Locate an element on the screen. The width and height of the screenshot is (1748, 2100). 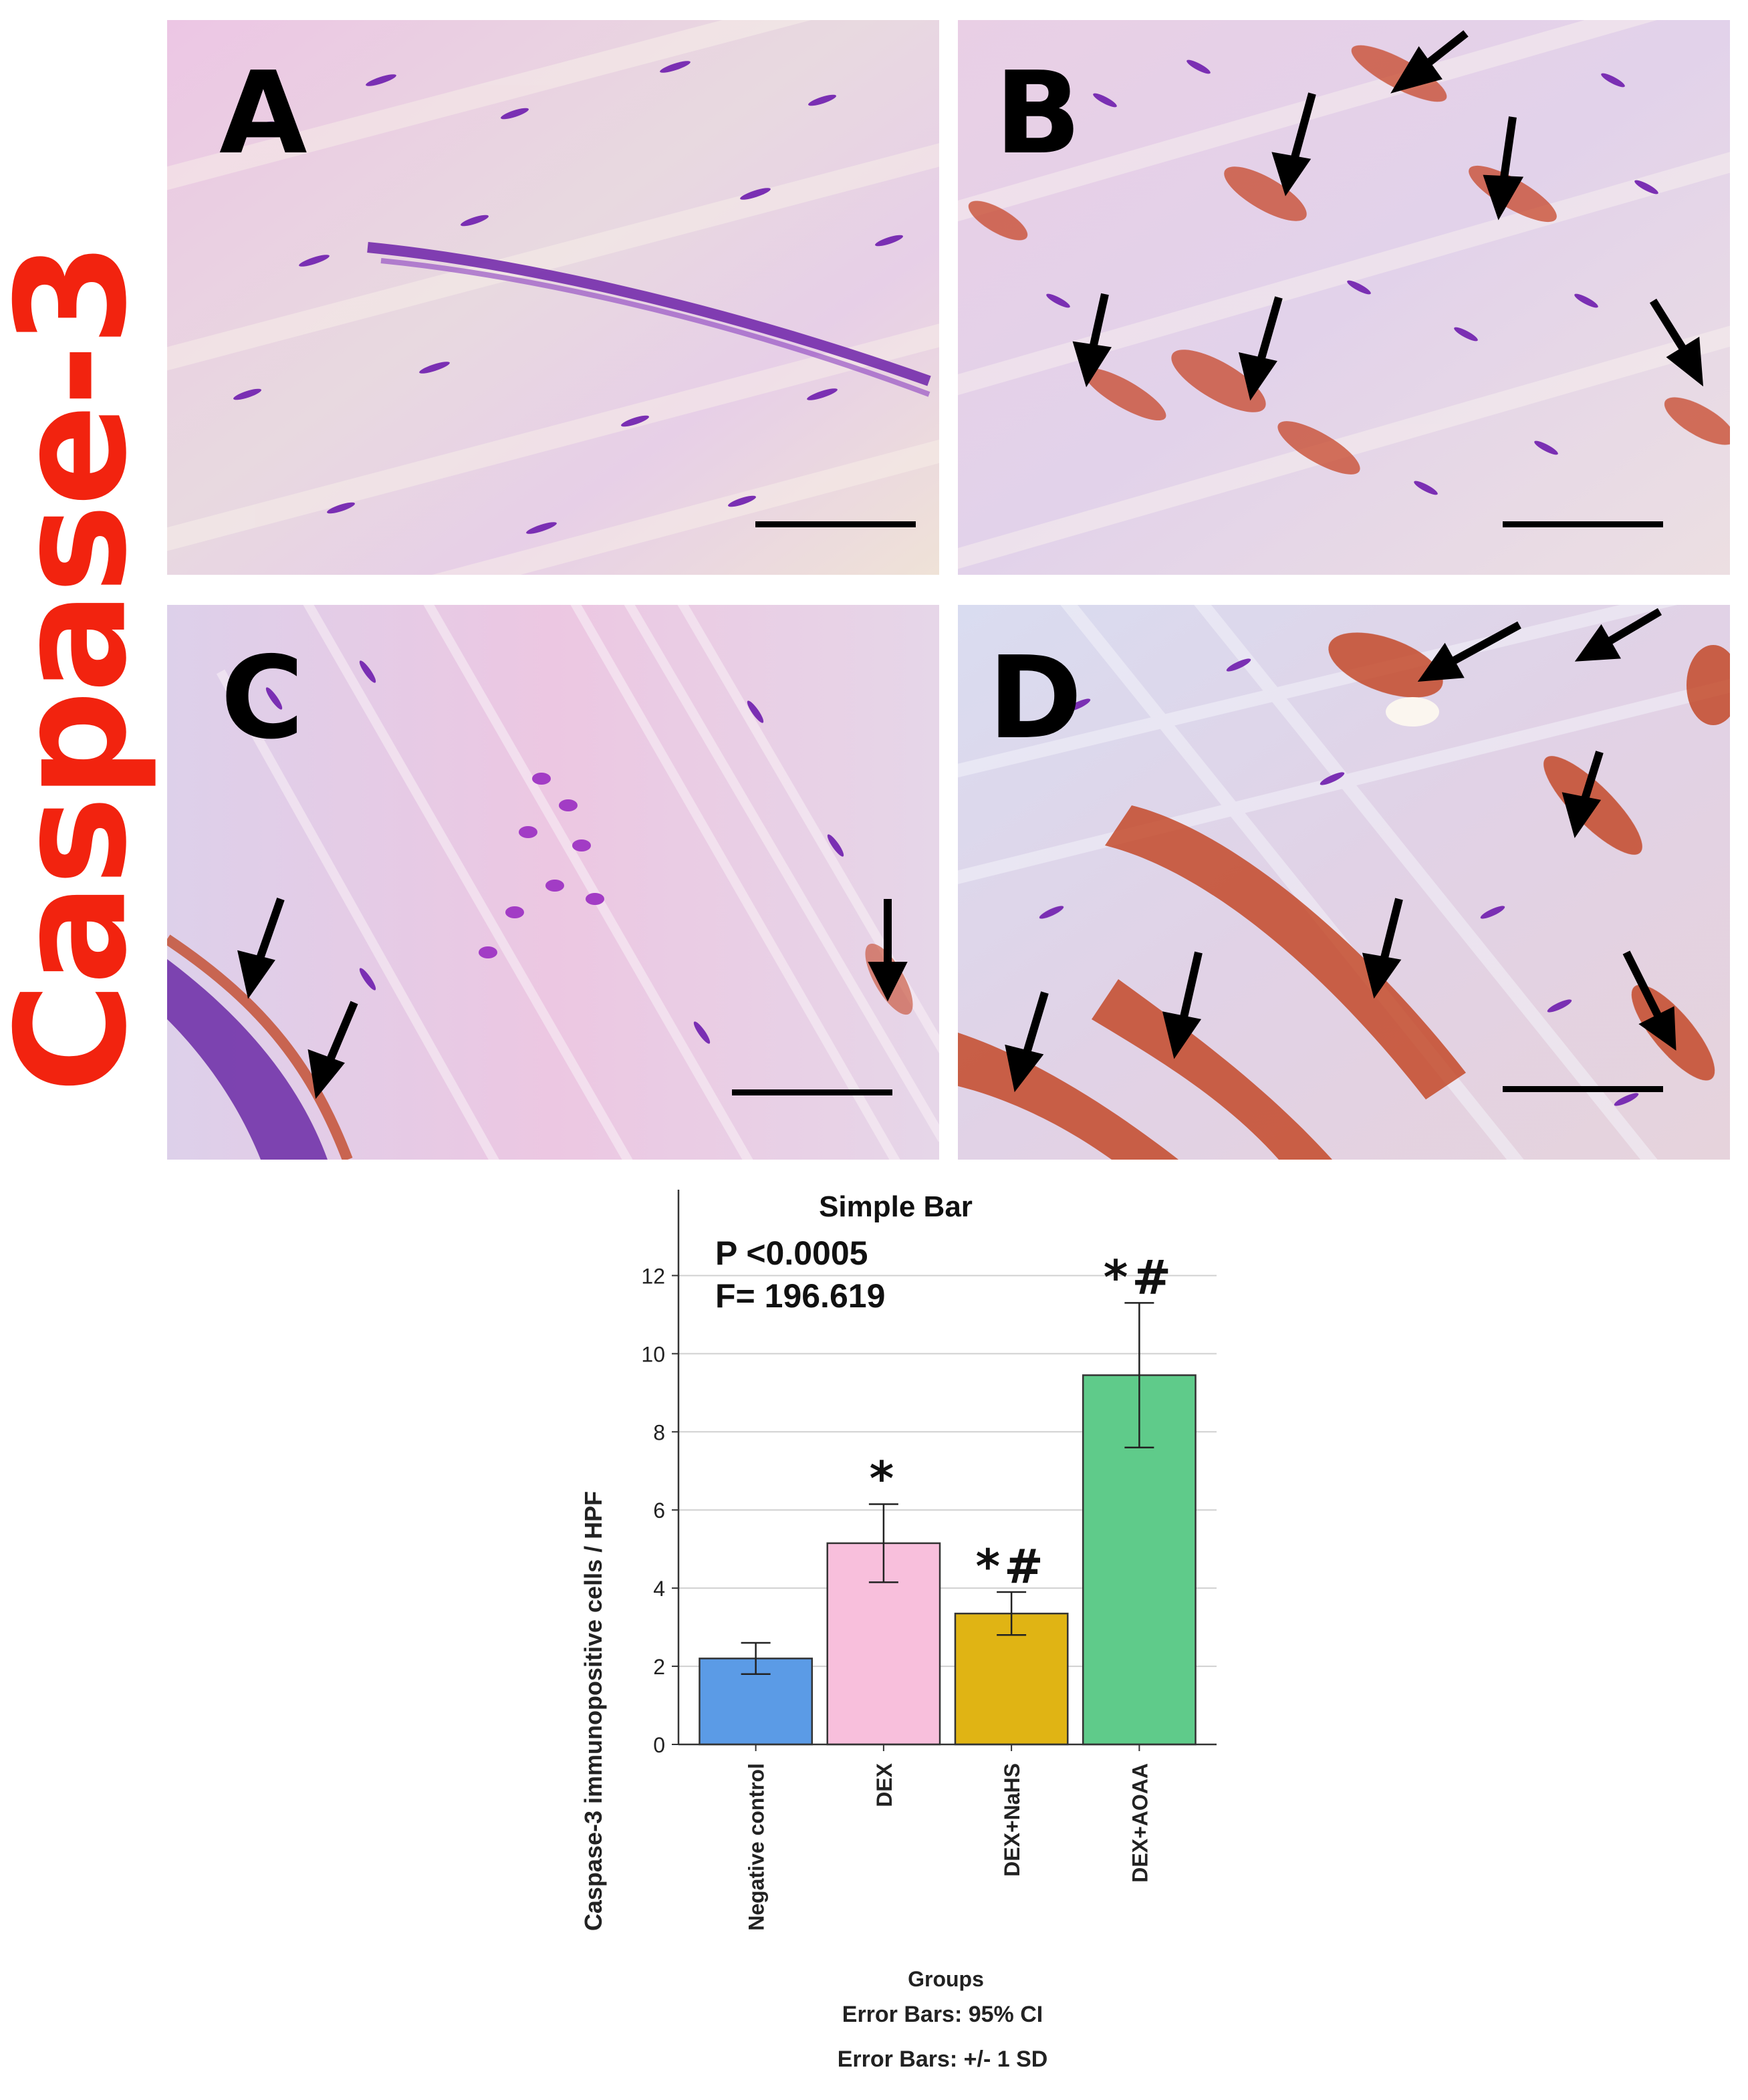
stat-f-value: F= 196.619 is located at coordinates (800, 1296).